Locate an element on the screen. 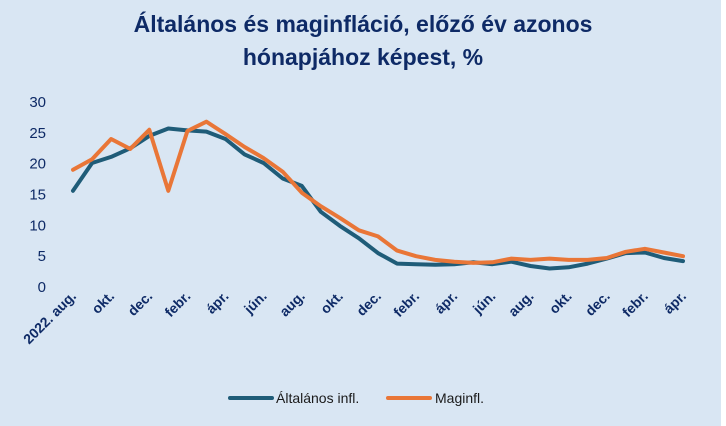 Image resolution: width=726 pixels, height=426 pixels. y-tick-label: 20 is located at coordinates (37, 164).